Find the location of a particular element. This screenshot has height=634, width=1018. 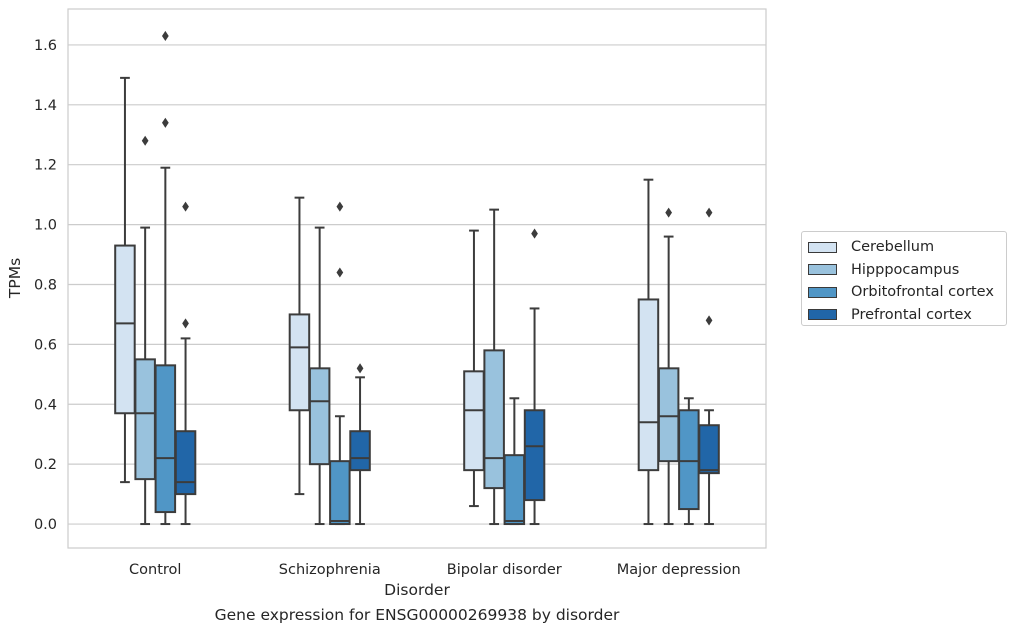

box-control-cerebellum is located at coordinates (125, 280).